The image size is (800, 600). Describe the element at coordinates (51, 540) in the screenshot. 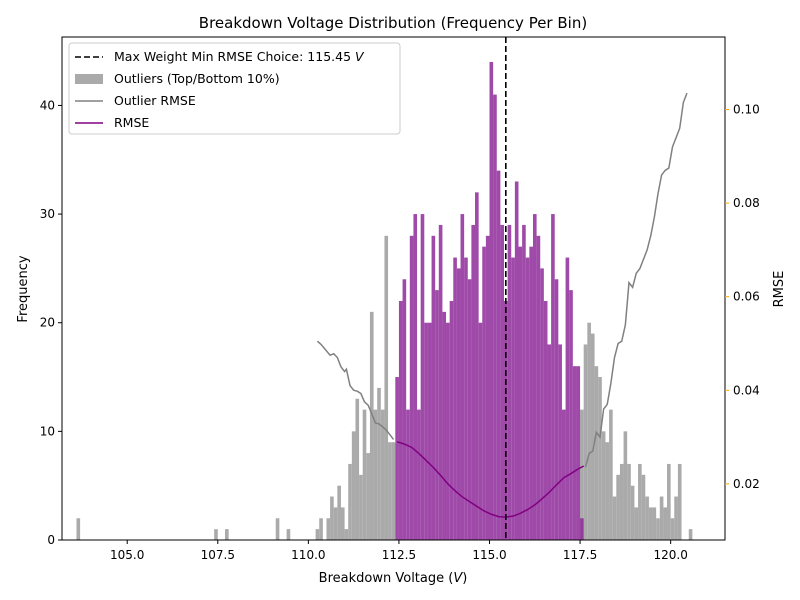

I see `y-tick-label-0: 0` at that location.